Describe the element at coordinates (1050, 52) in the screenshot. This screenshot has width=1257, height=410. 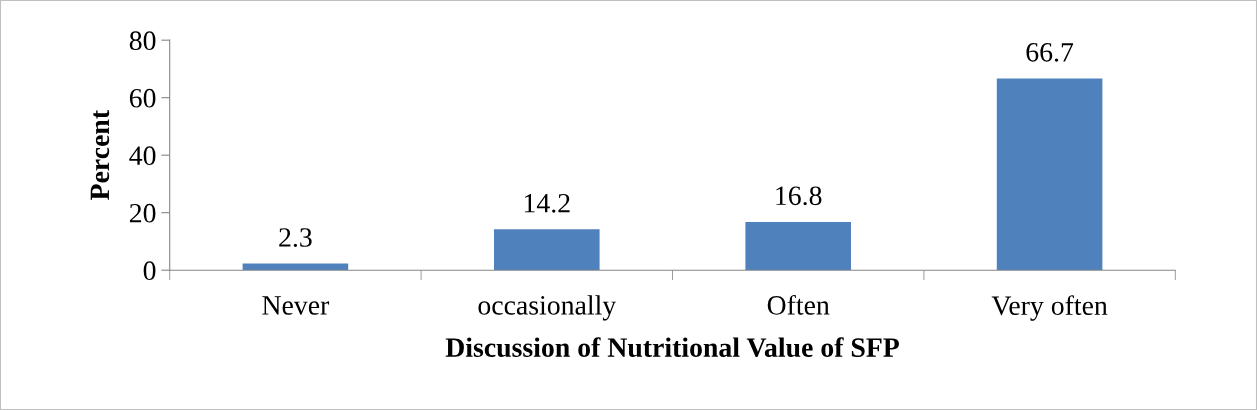
I see `data-label: 66.7` at that location.